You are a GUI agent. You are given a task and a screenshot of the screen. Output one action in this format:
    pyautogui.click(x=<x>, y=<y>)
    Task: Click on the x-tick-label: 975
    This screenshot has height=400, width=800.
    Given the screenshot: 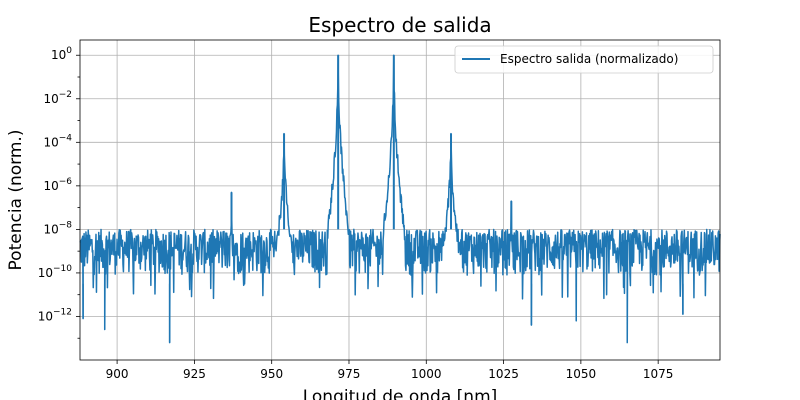 What is the action you would take?
    pyautogui.click(x=349, y=374)
    